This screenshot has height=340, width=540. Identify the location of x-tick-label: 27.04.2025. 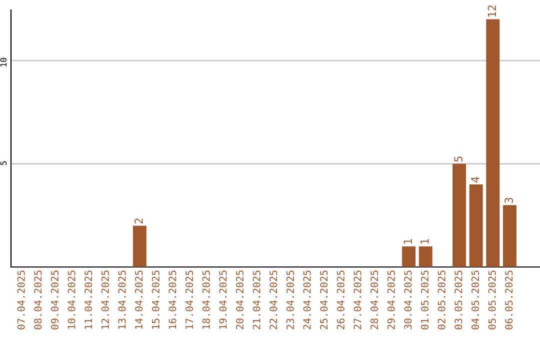
(358, 300).